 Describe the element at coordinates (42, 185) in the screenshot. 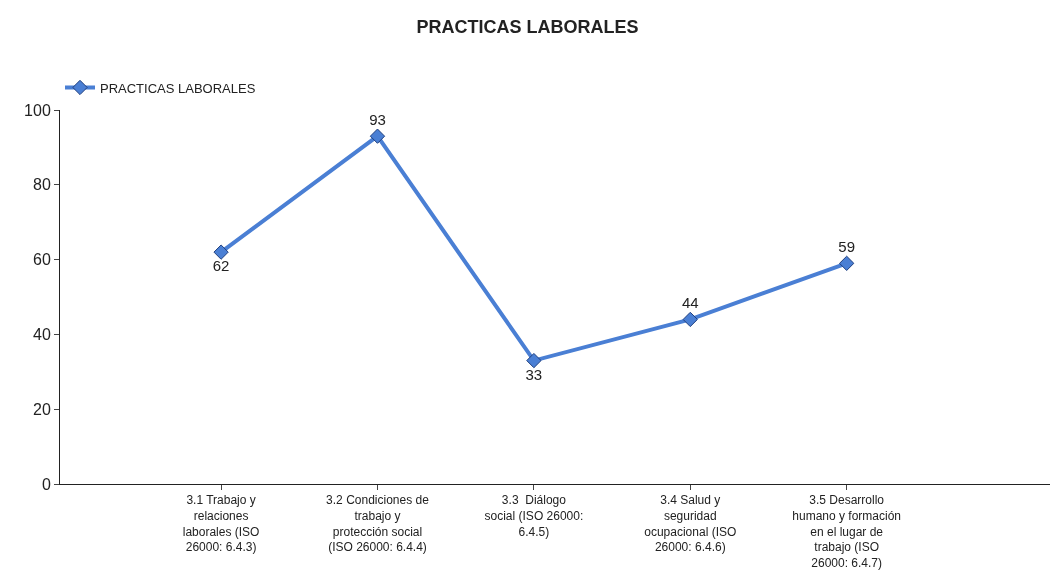

I see `y-tick-label: 80` at that location.